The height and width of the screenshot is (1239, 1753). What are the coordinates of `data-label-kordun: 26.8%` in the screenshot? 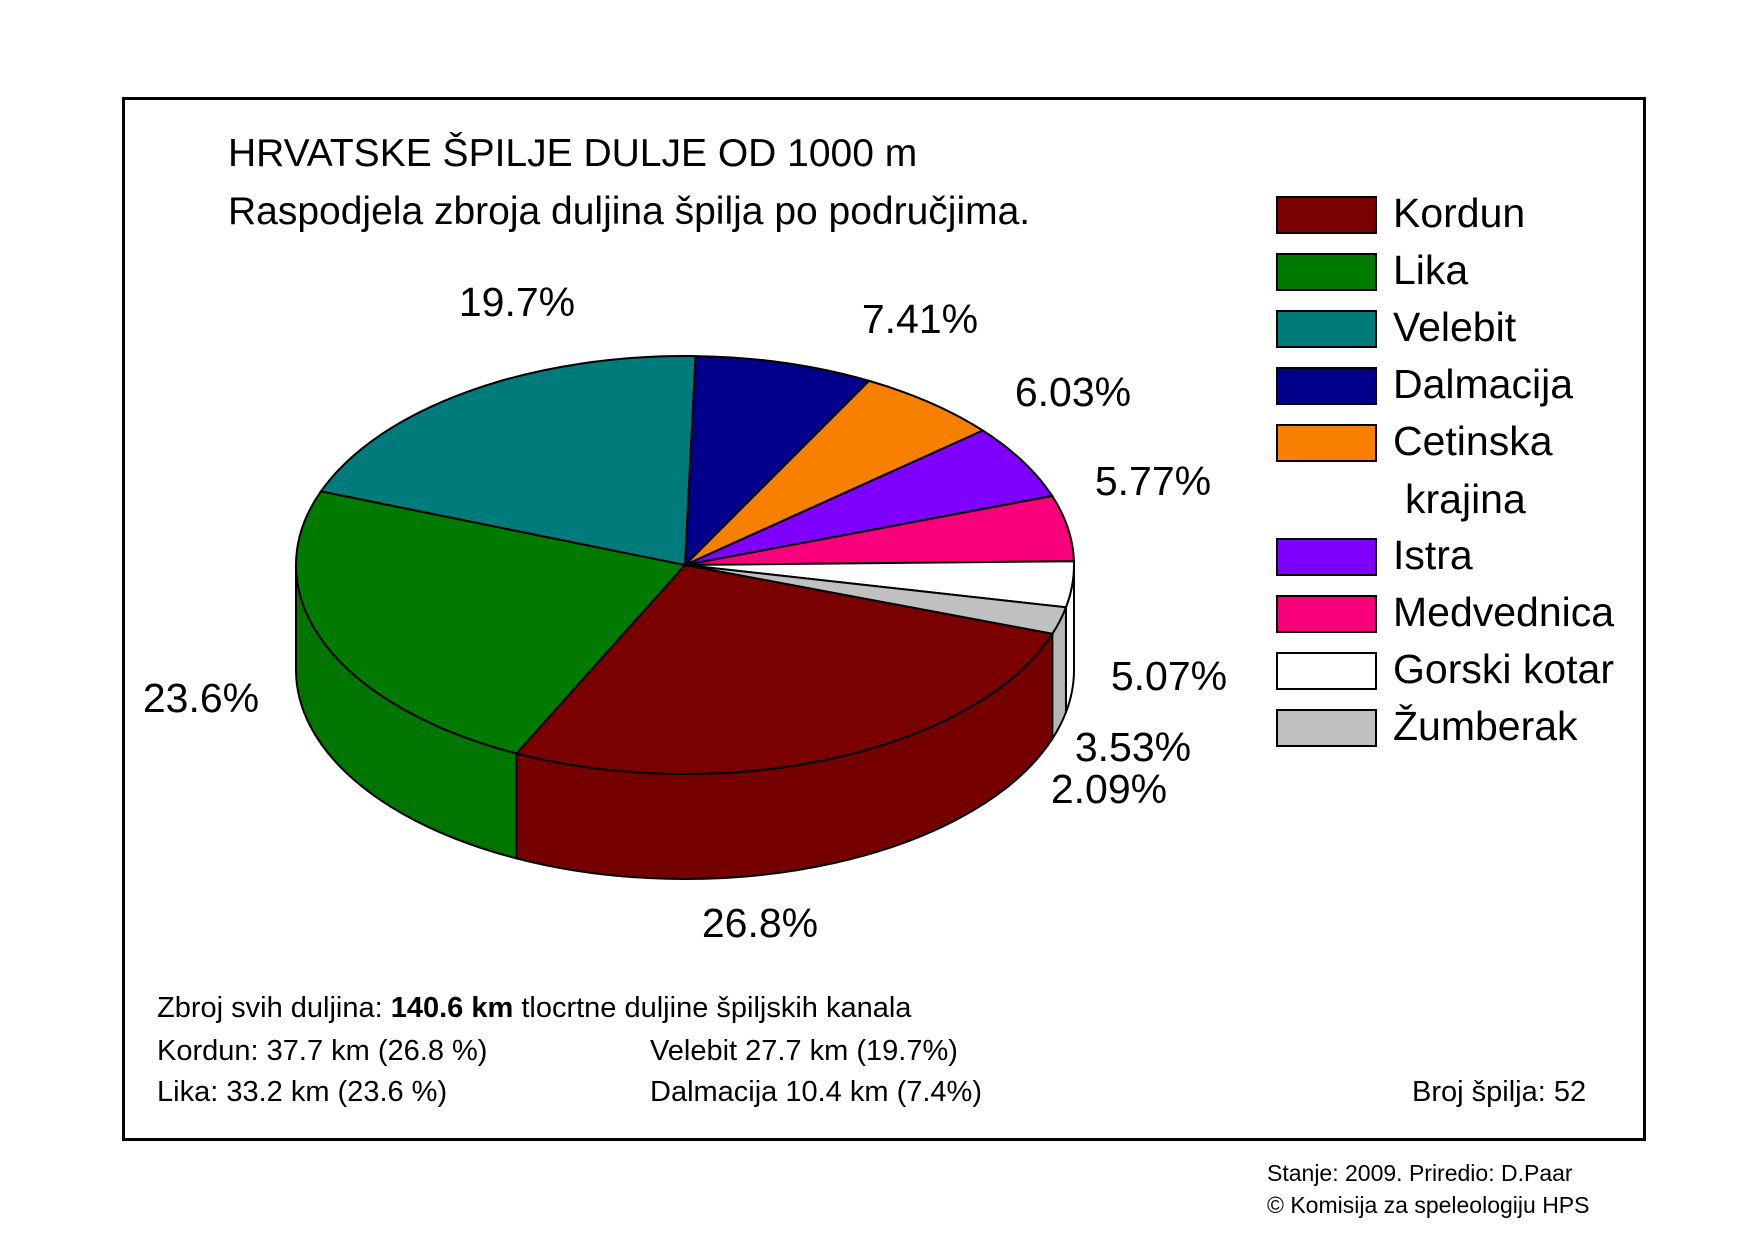 It's located at (760, 923).